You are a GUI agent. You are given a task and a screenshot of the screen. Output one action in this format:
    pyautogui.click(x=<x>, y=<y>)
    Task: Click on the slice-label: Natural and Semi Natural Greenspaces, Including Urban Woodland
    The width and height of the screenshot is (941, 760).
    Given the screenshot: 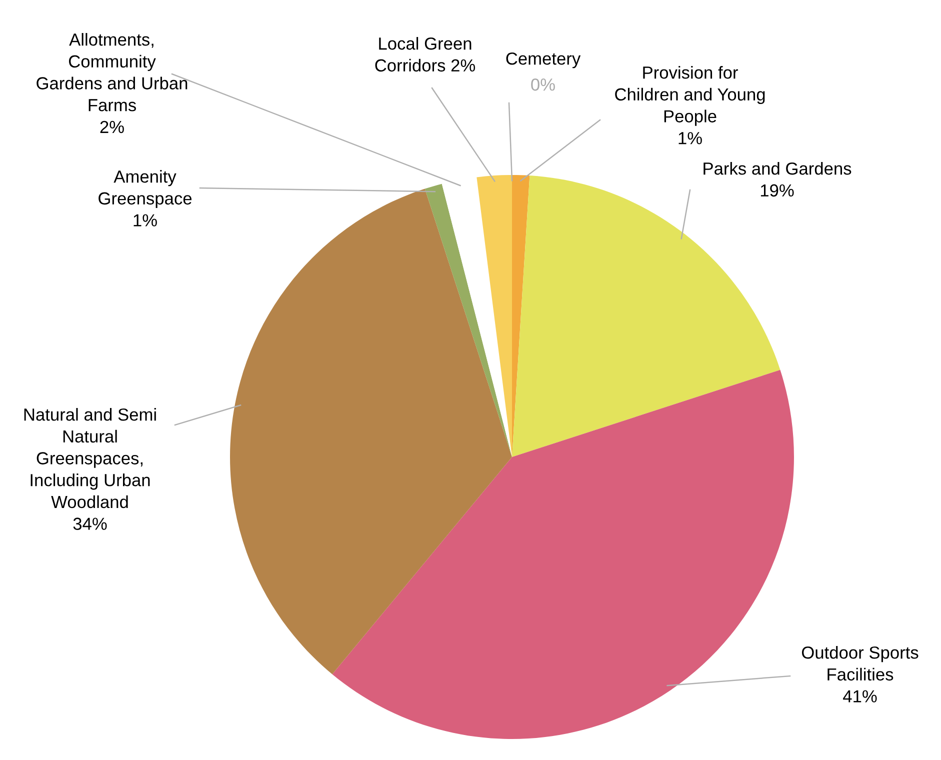 What is the action you would take?
    pyautogui.click(x=90, y=458)
    